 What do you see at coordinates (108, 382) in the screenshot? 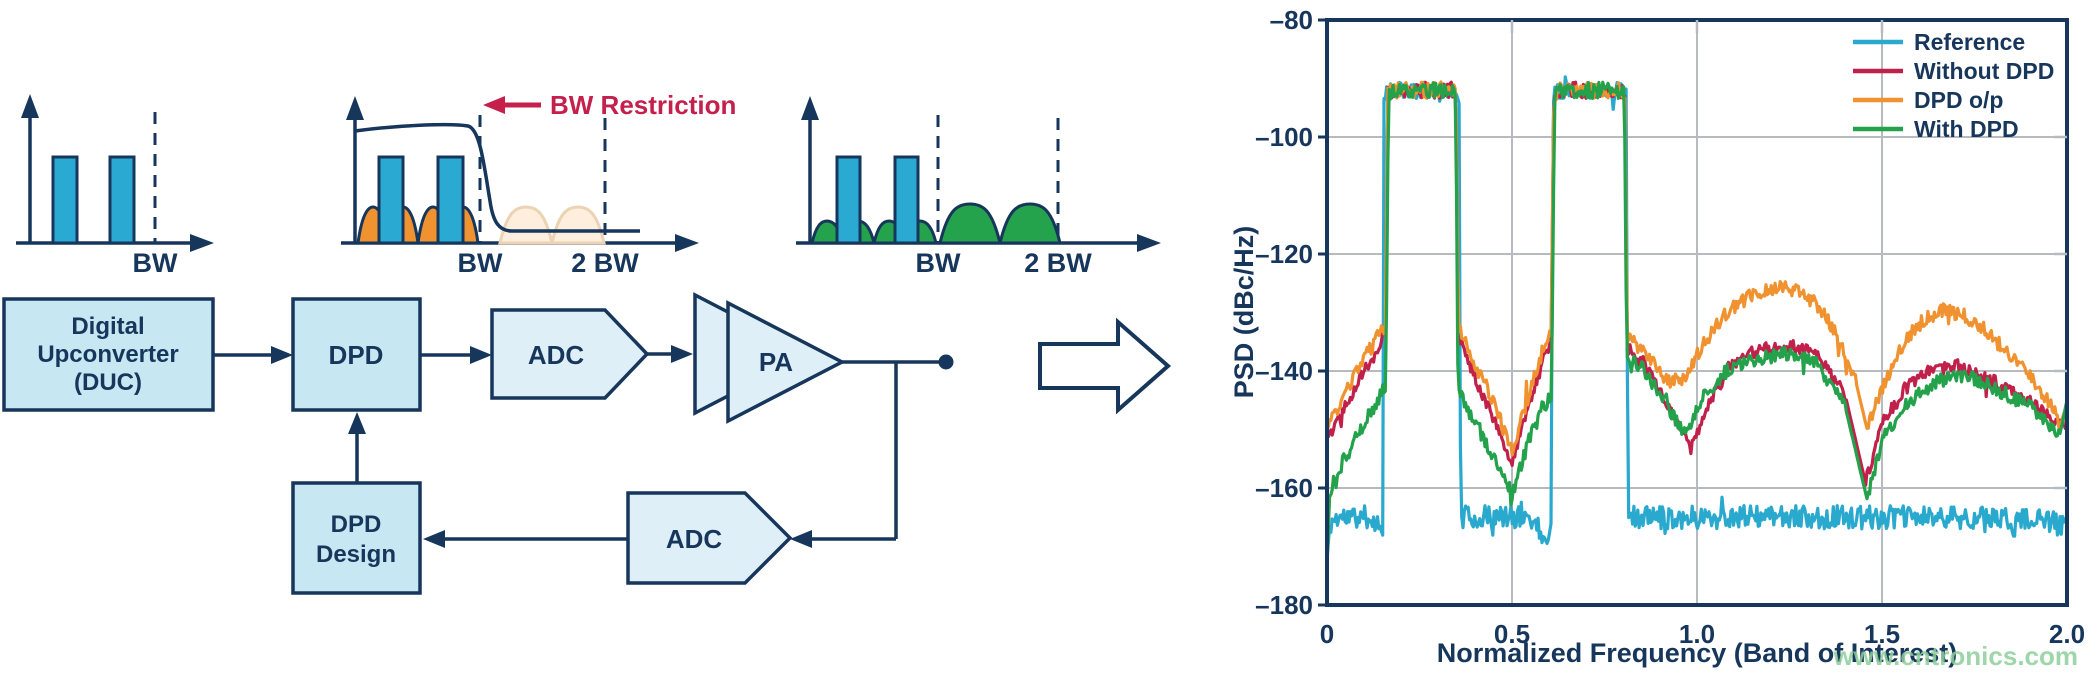
I see `duc-label-line3: (DUC)` at bounding box center [108, 382].